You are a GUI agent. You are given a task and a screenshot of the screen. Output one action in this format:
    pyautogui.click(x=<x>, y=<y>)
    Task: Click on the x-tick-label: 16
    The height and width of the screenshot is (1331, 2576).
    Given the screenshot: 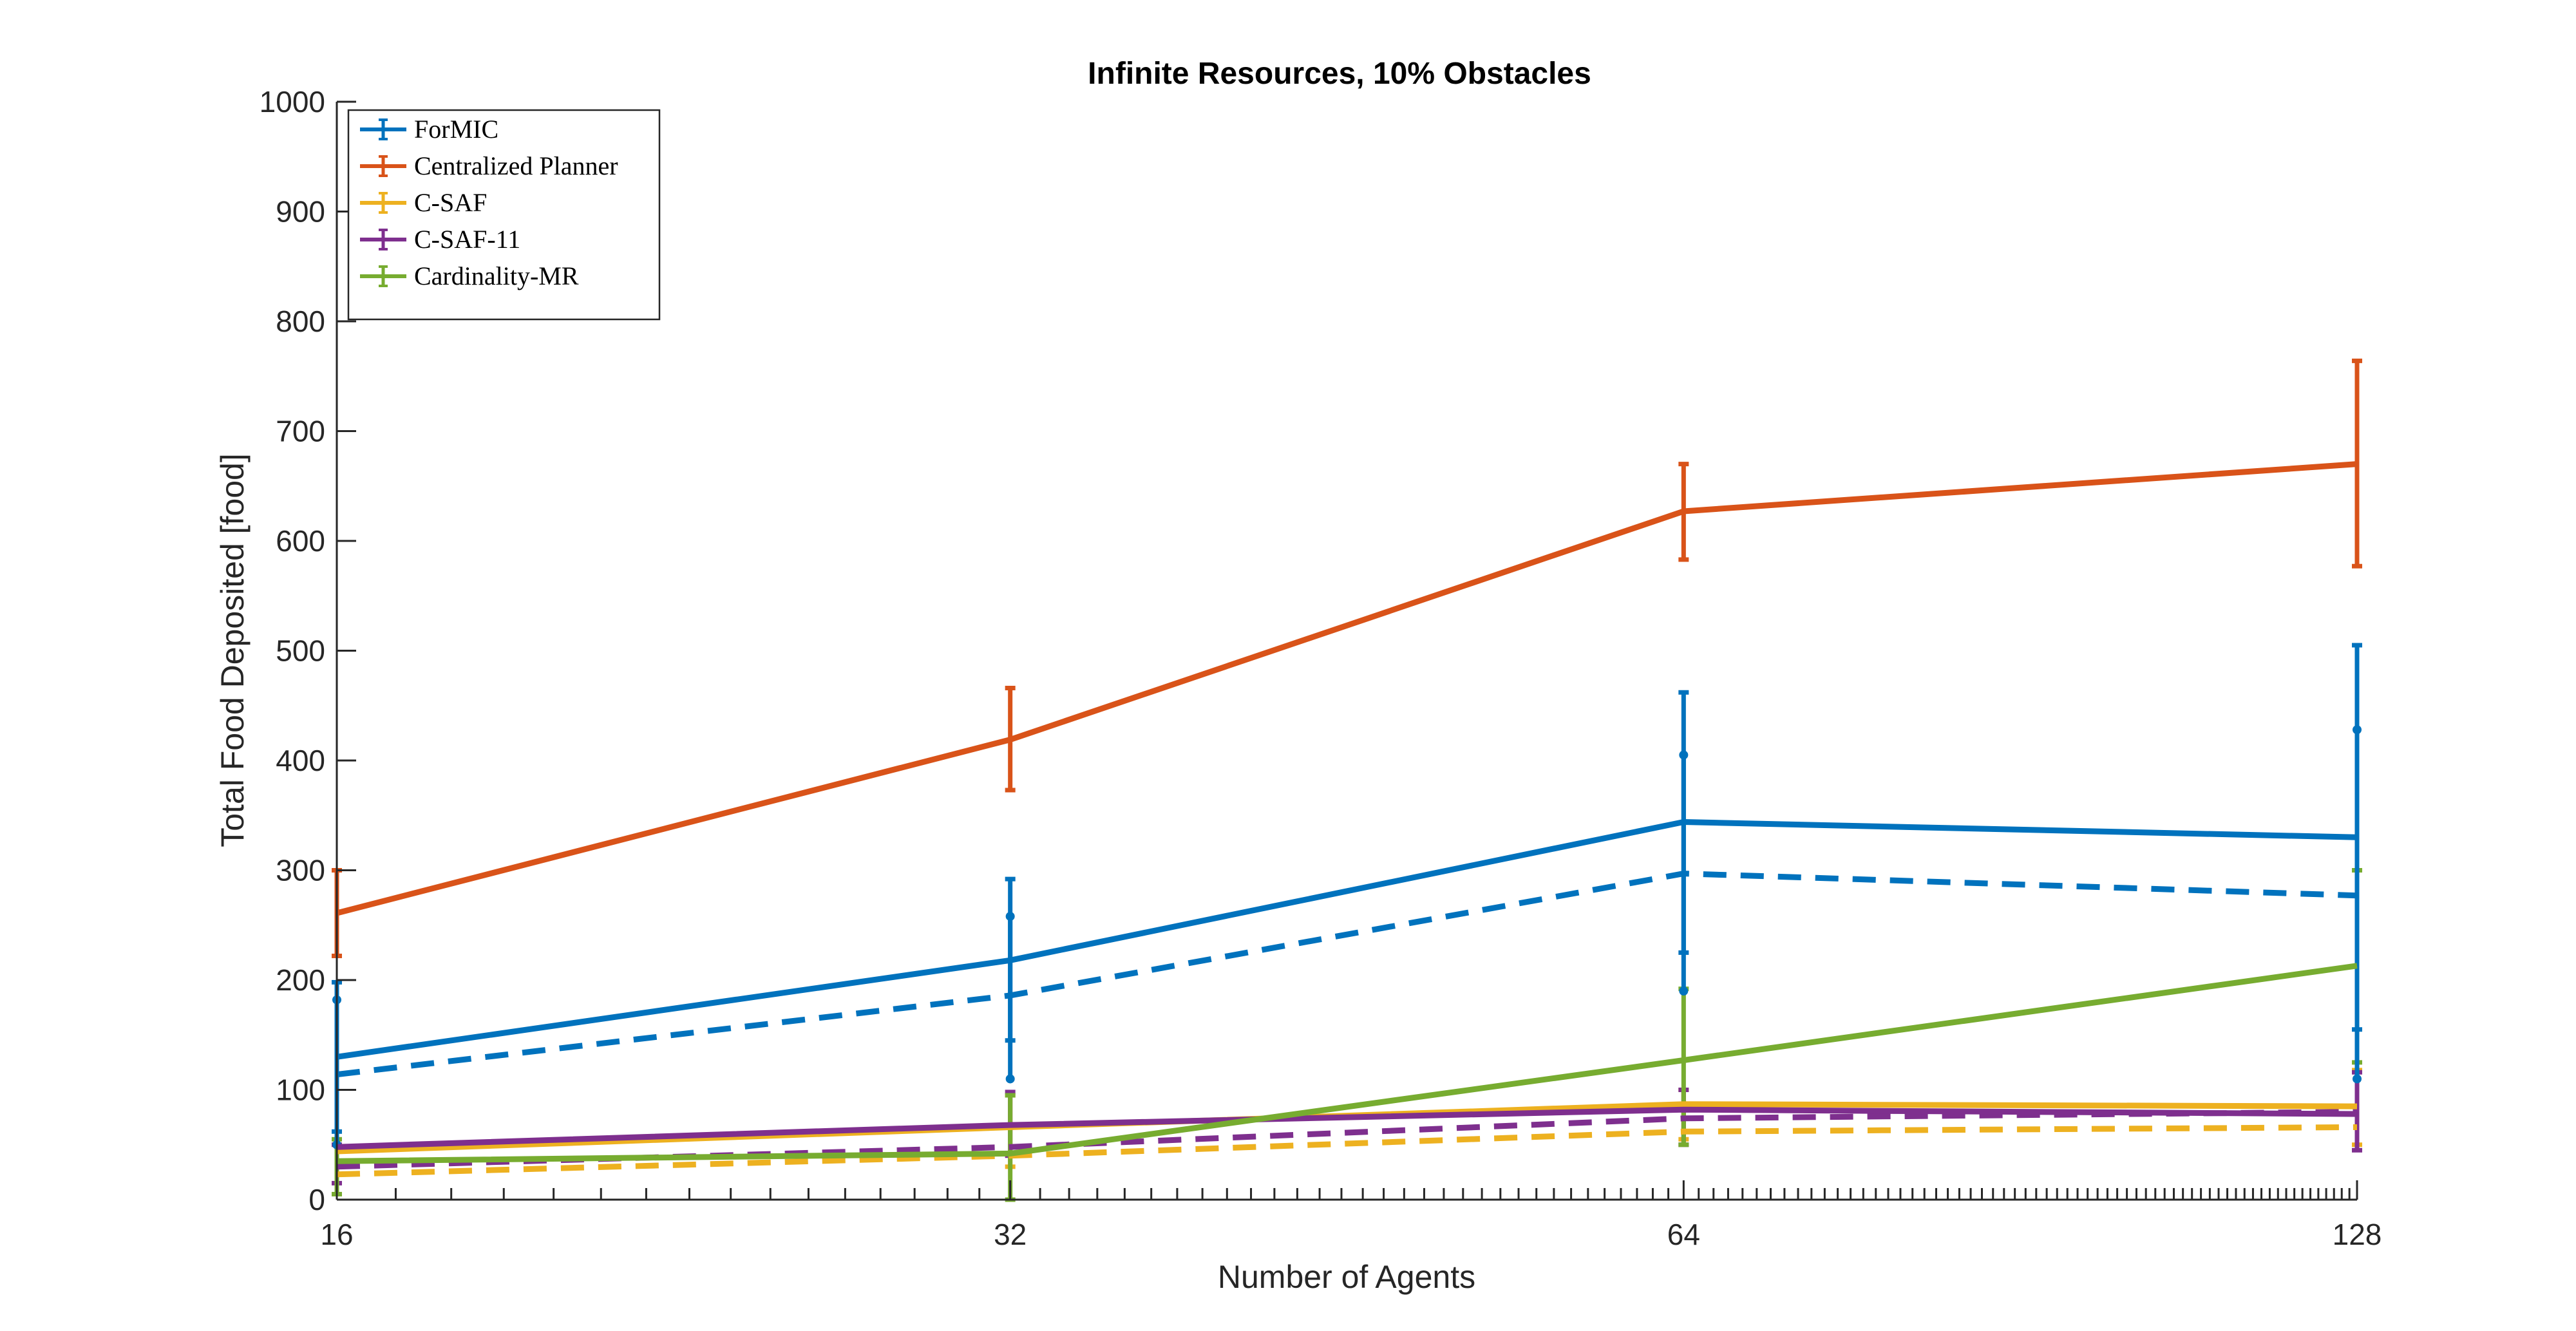 What is the action you would take?
    pyautogui.click(x=336, y=1234)
    